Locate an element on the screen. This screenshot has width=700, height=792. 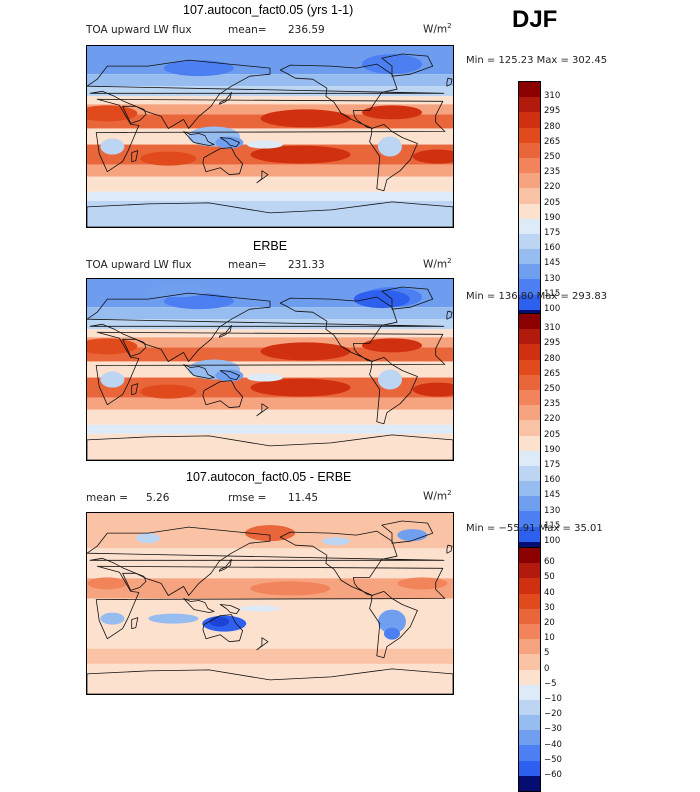
colorbar-tick-label: 310 is located at coordinates (552, 96).